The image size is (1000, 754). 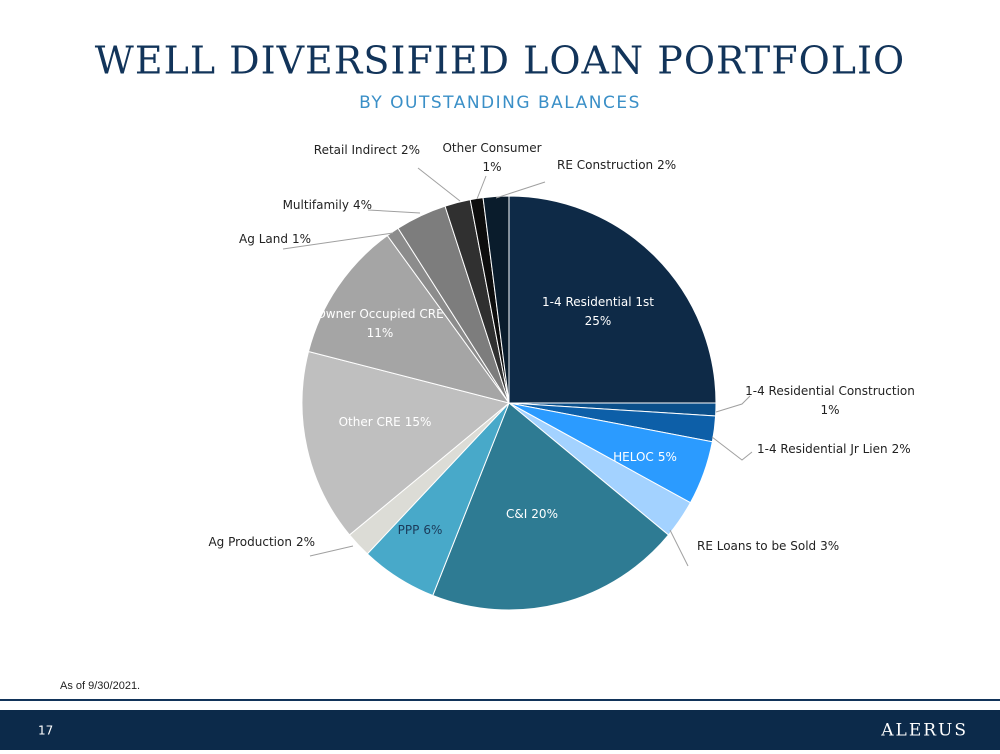 I want to click on category-label: 1-4 Residential Construction, so click(x=830, y=391).